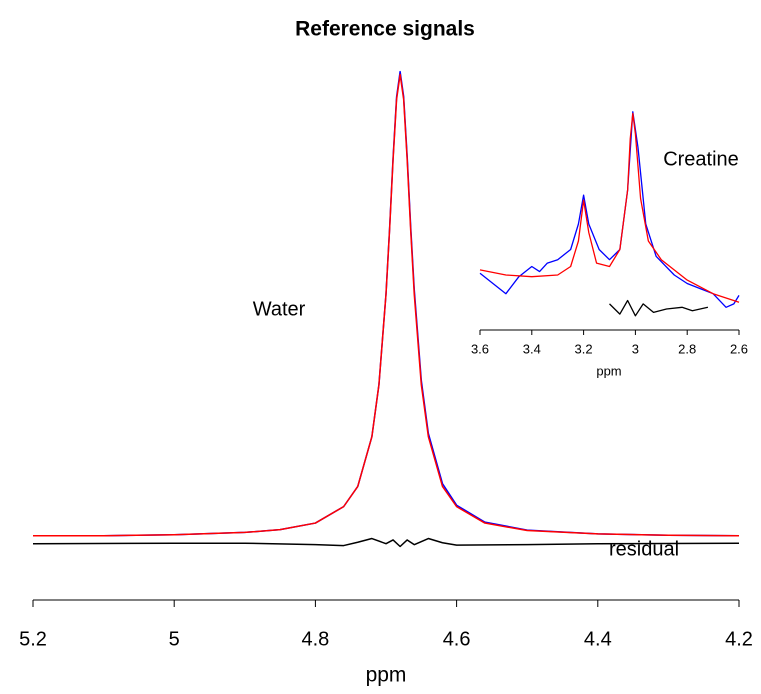  Describe the element at coordinates (480, 348) in the screenshot. I see `x-tick-label: 3.6` at that location.